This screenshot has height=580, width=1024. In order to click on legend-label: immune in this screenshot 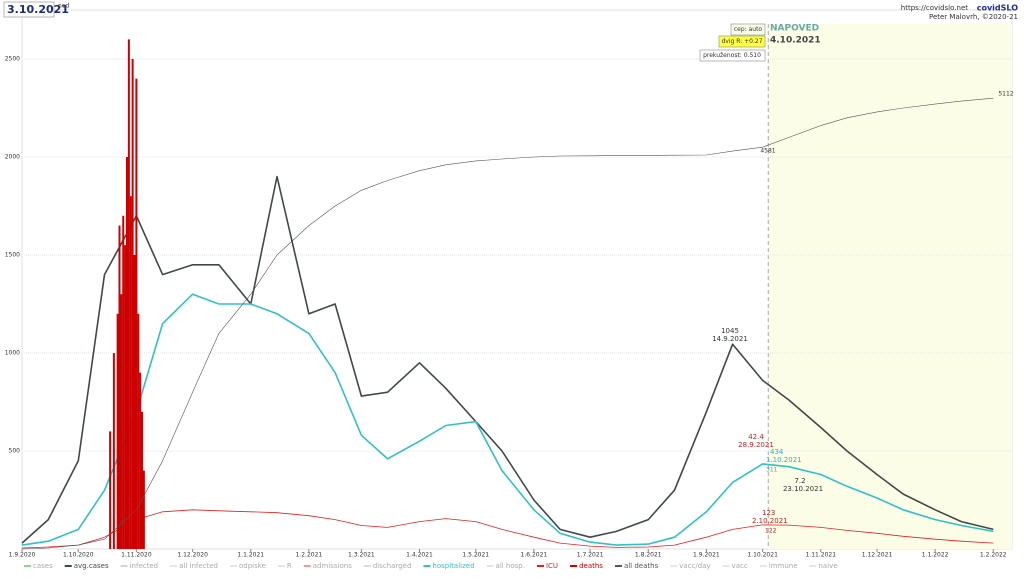, I will do `click(783, 566)`.